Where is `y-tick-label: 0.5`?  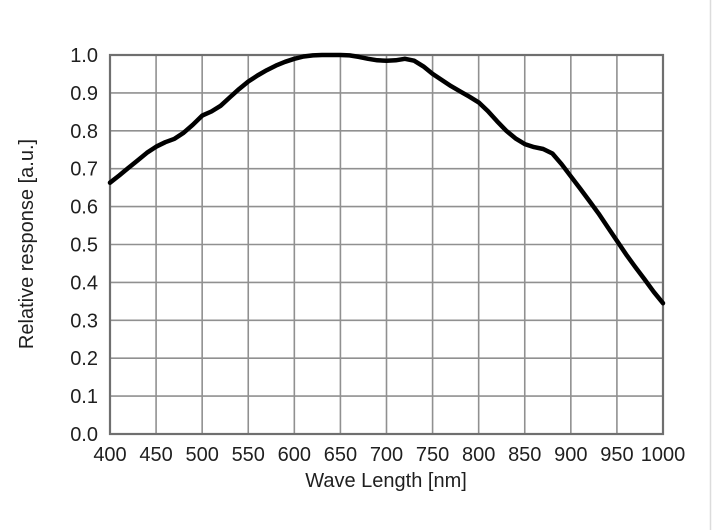 y-tick-label: 0.5 is located at coordinates (84, 246).